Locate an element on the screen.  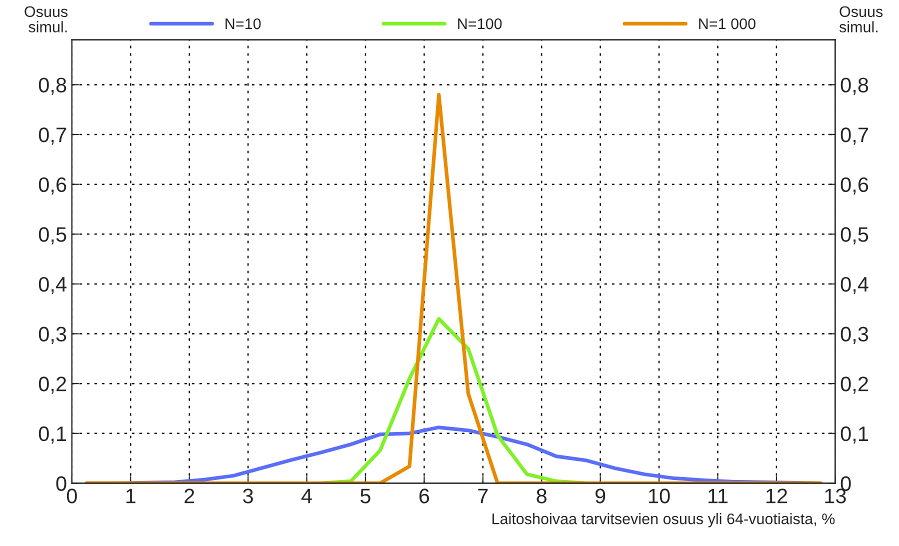
legend-label: N=1 000 is located at coordinates (727, 24).